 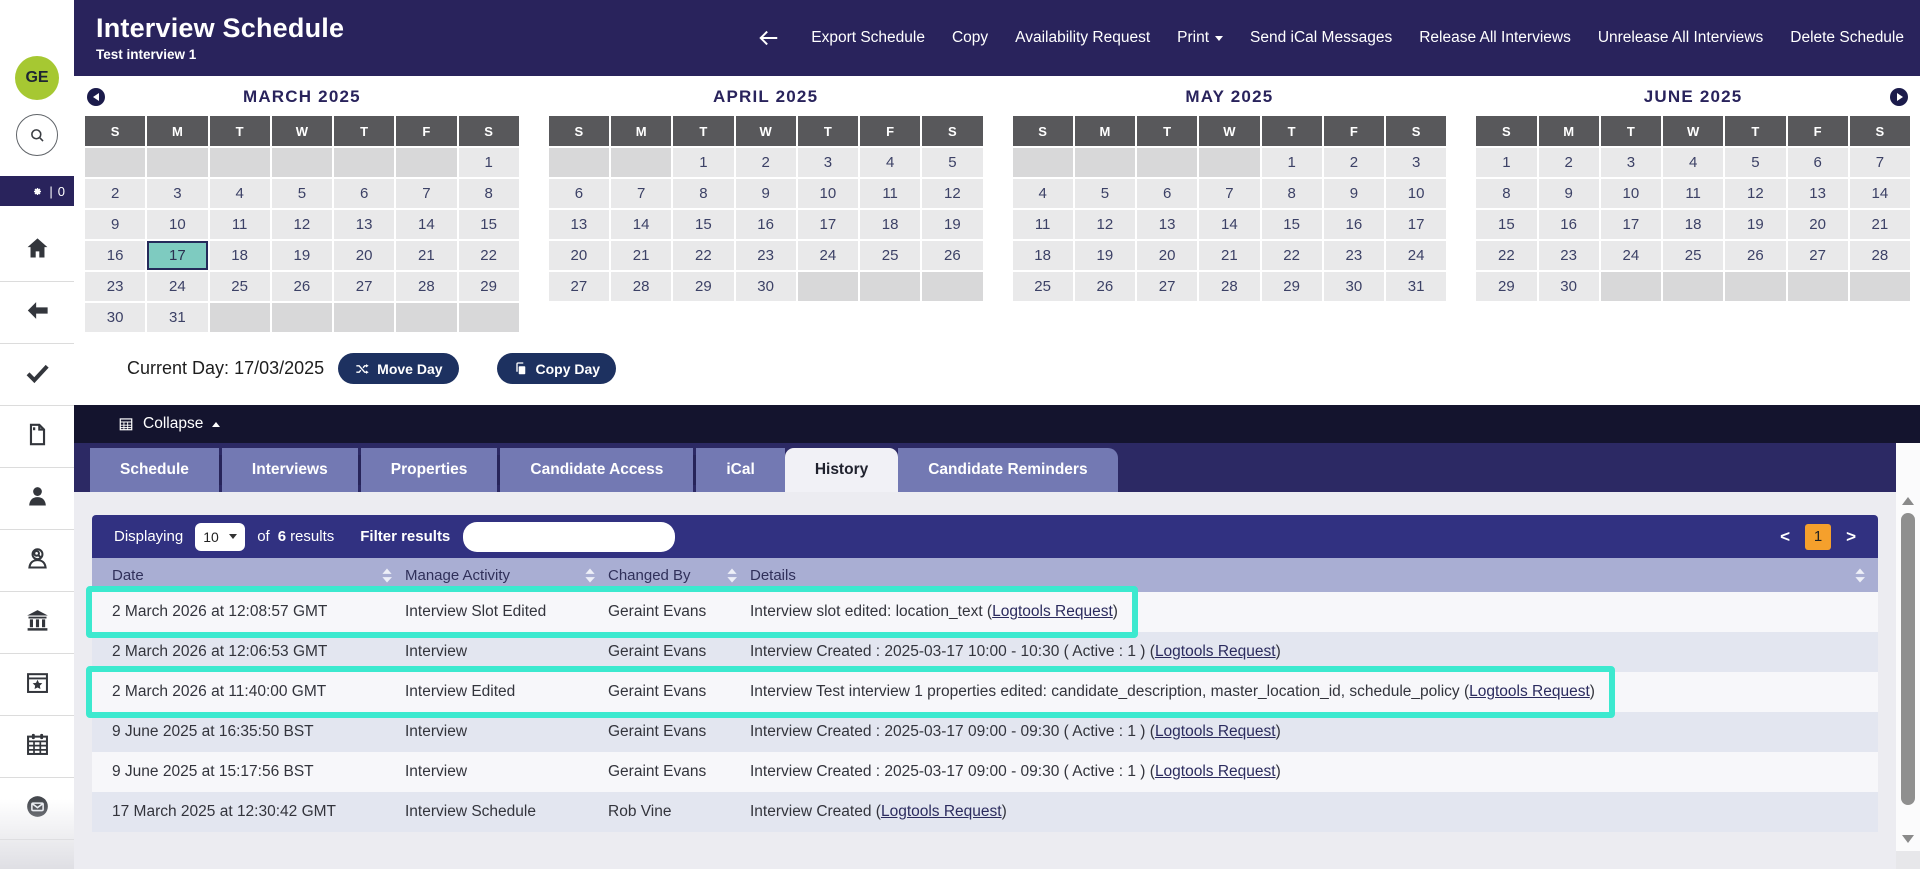 I want to click on nav-send-ical-messages: Send iCal Messages, so click(x=1321, y=37).